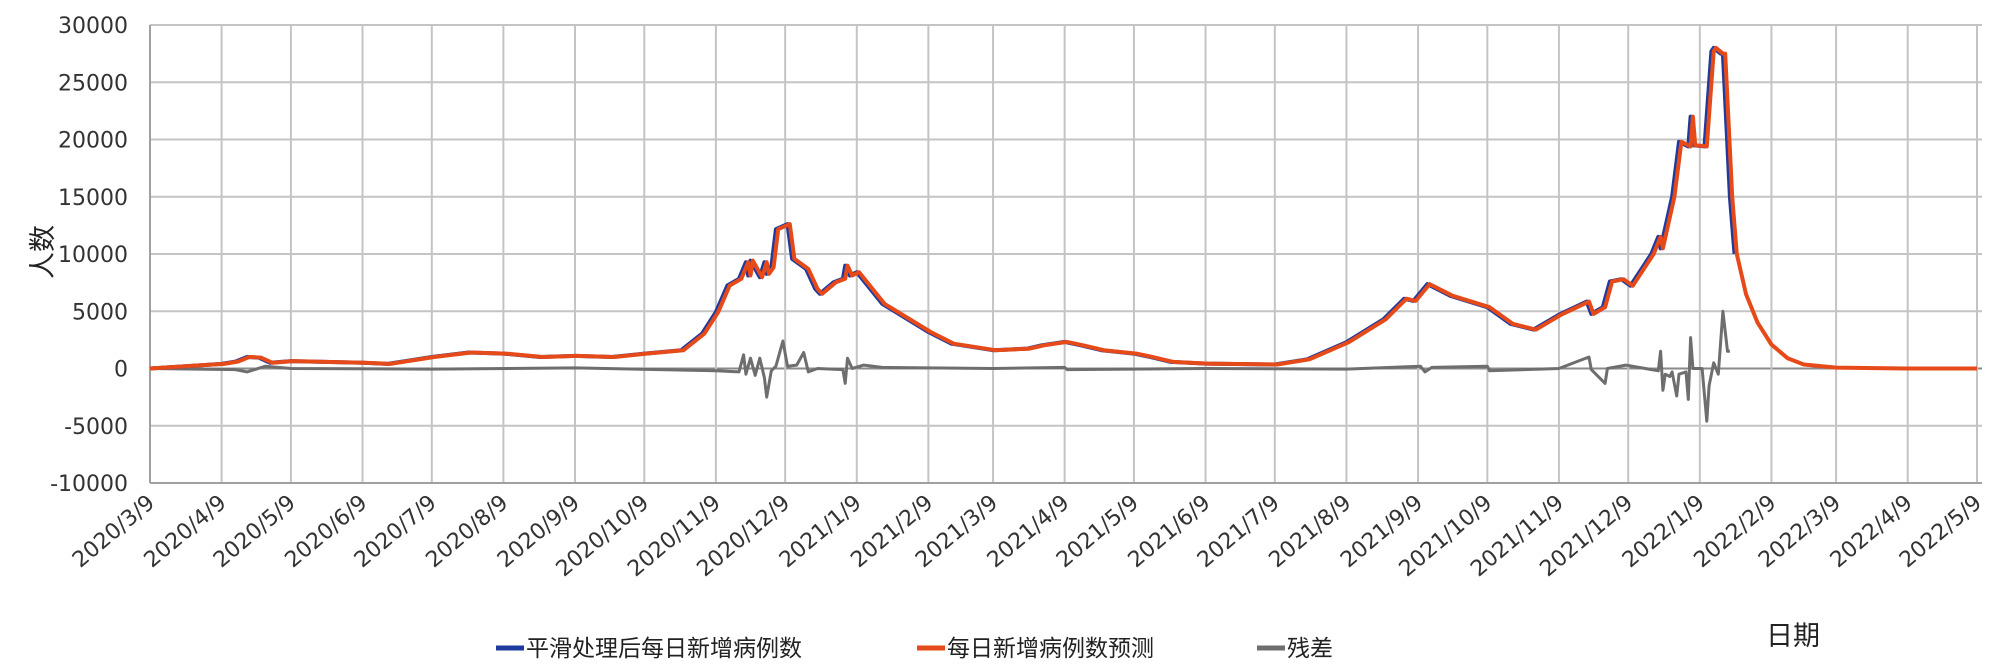 The image size is (2000, 670). I want to click on legend-label: 平滑处理后每日新增病例数, so click(664, 649).